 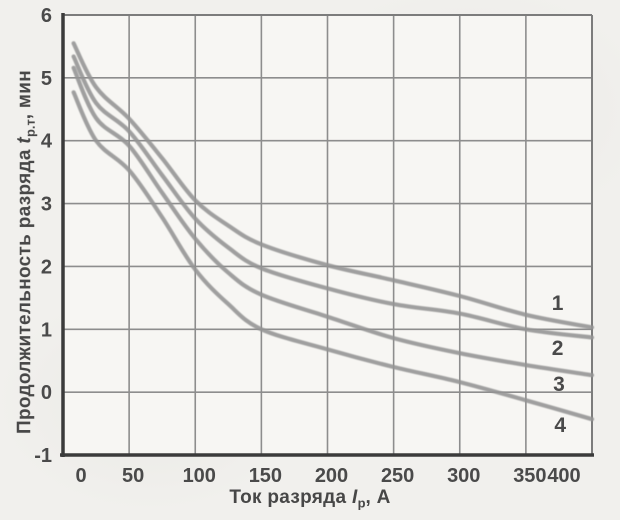 What do you see at coordinates (563, 476) in the screenshot?
I see `x-tick-label: 400` at bounding box center [563, 476].